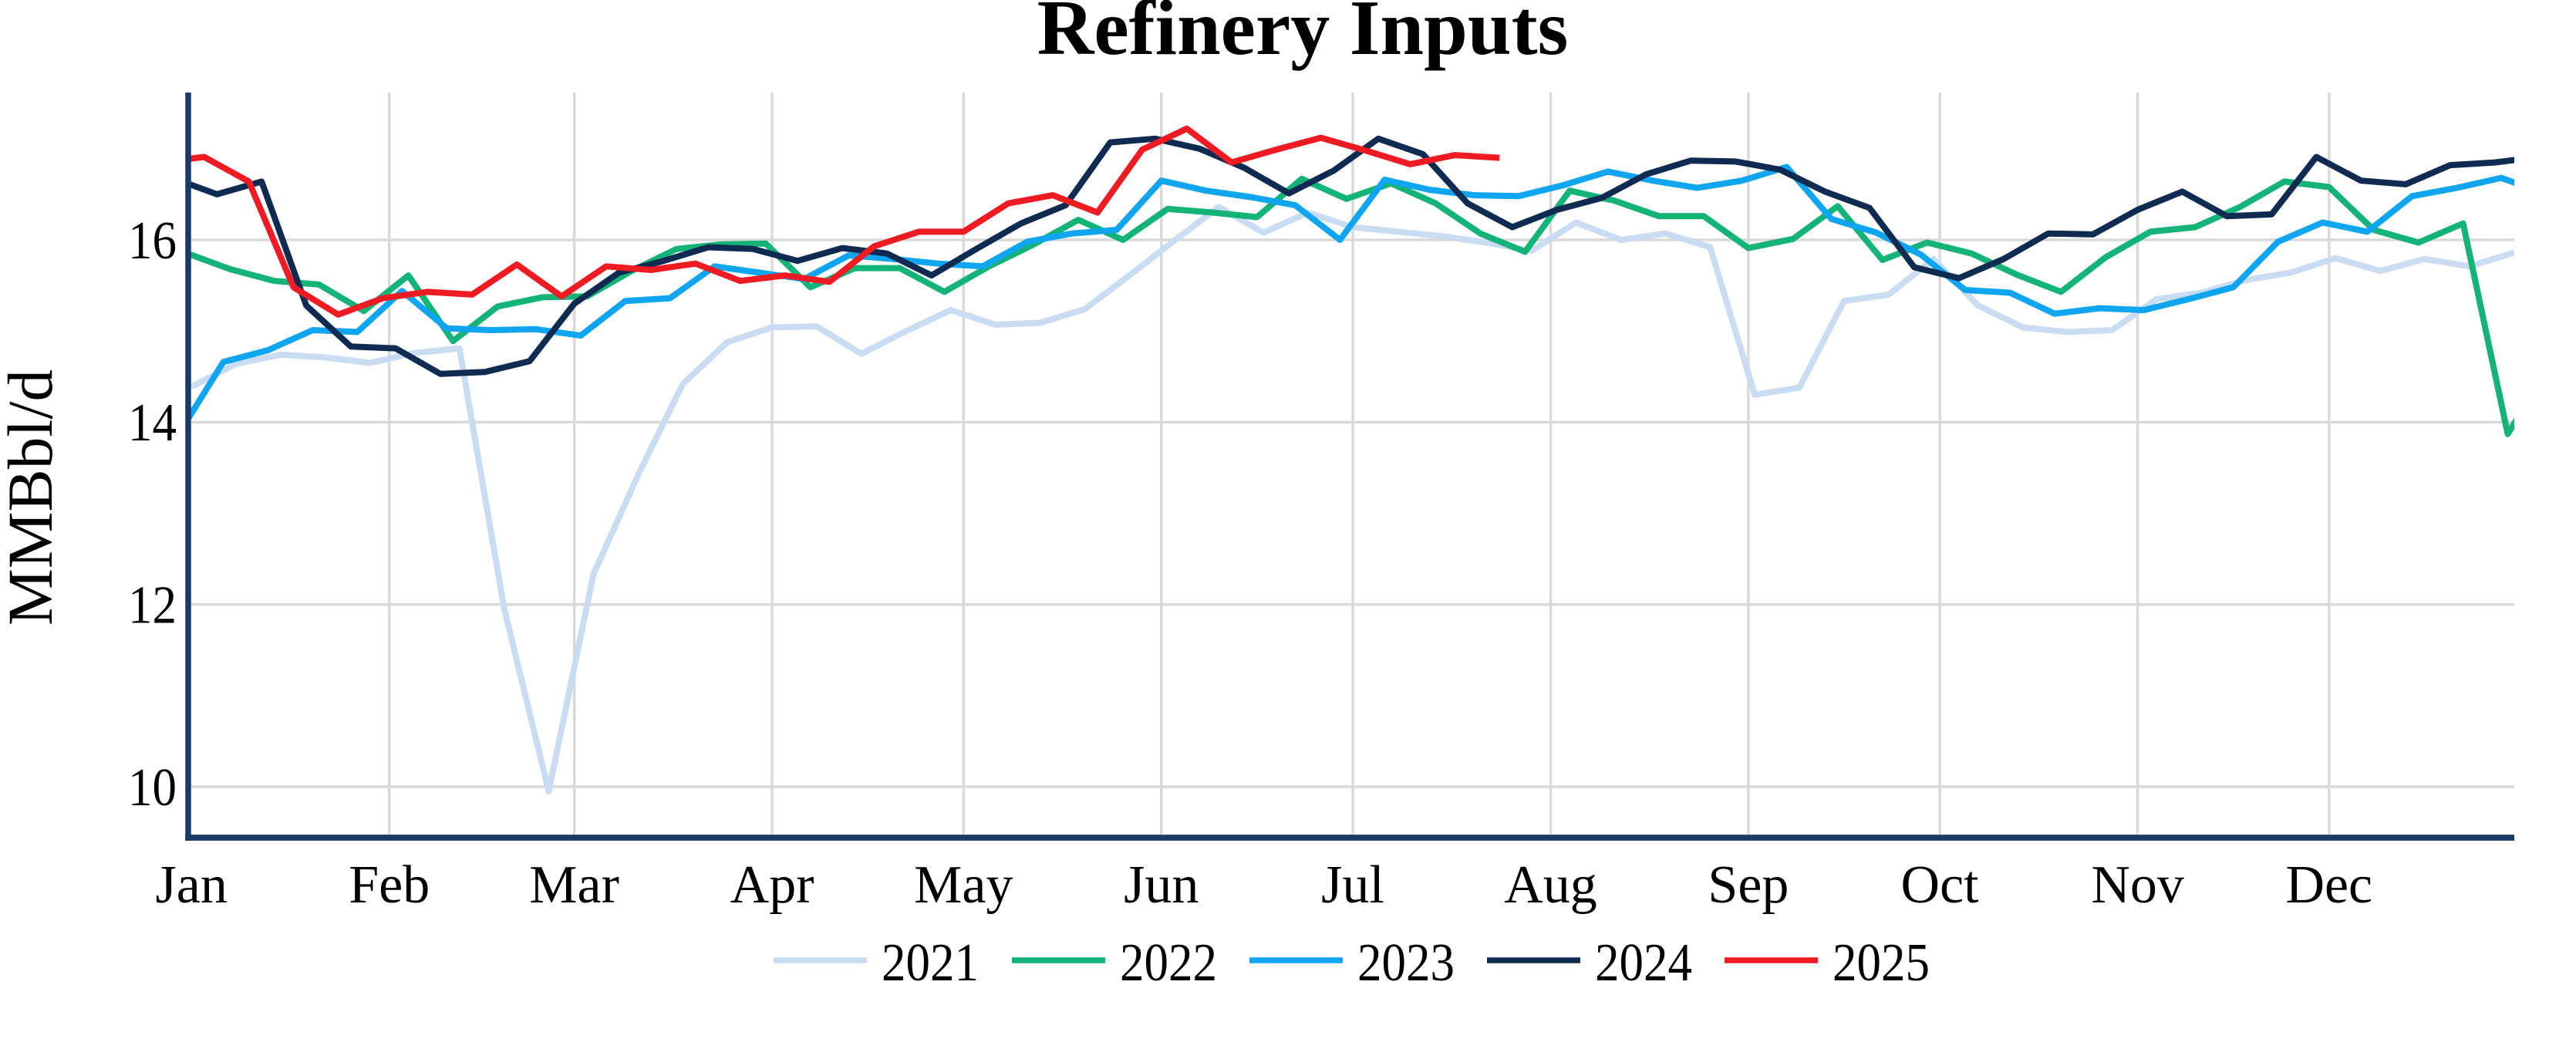 The height and width of the screenshot is (1049, 2576). I want to click on svg-text: 2024, so click(1643, 963).